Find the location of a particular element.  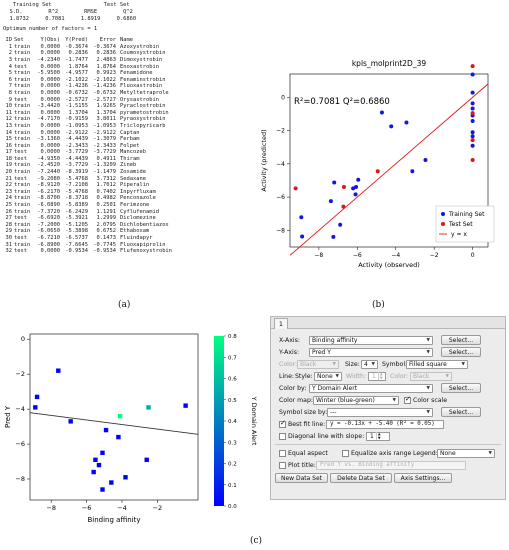

row-pred: -0.9534 is located at coordinates (76, 251).